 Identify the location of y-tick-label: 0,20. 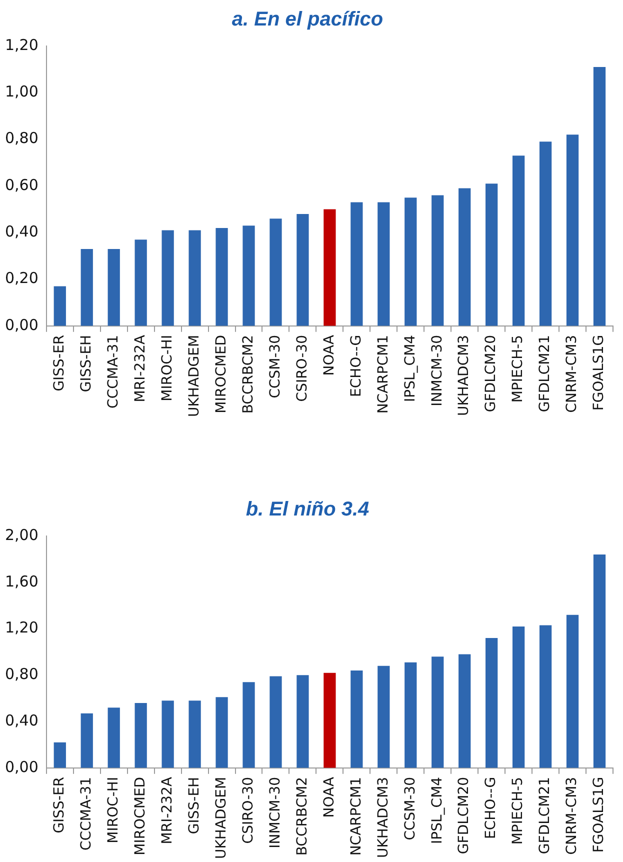
(21, 278).